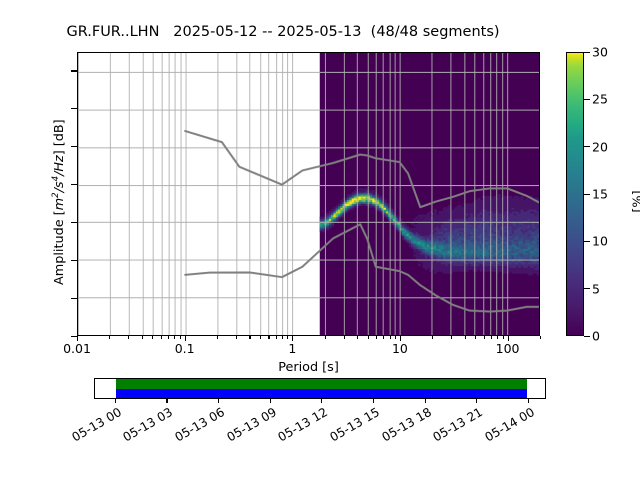 The width and height of the screenshot is (640, 480). I want to click on colorbar-tick-label: 5, so click(596, 289).